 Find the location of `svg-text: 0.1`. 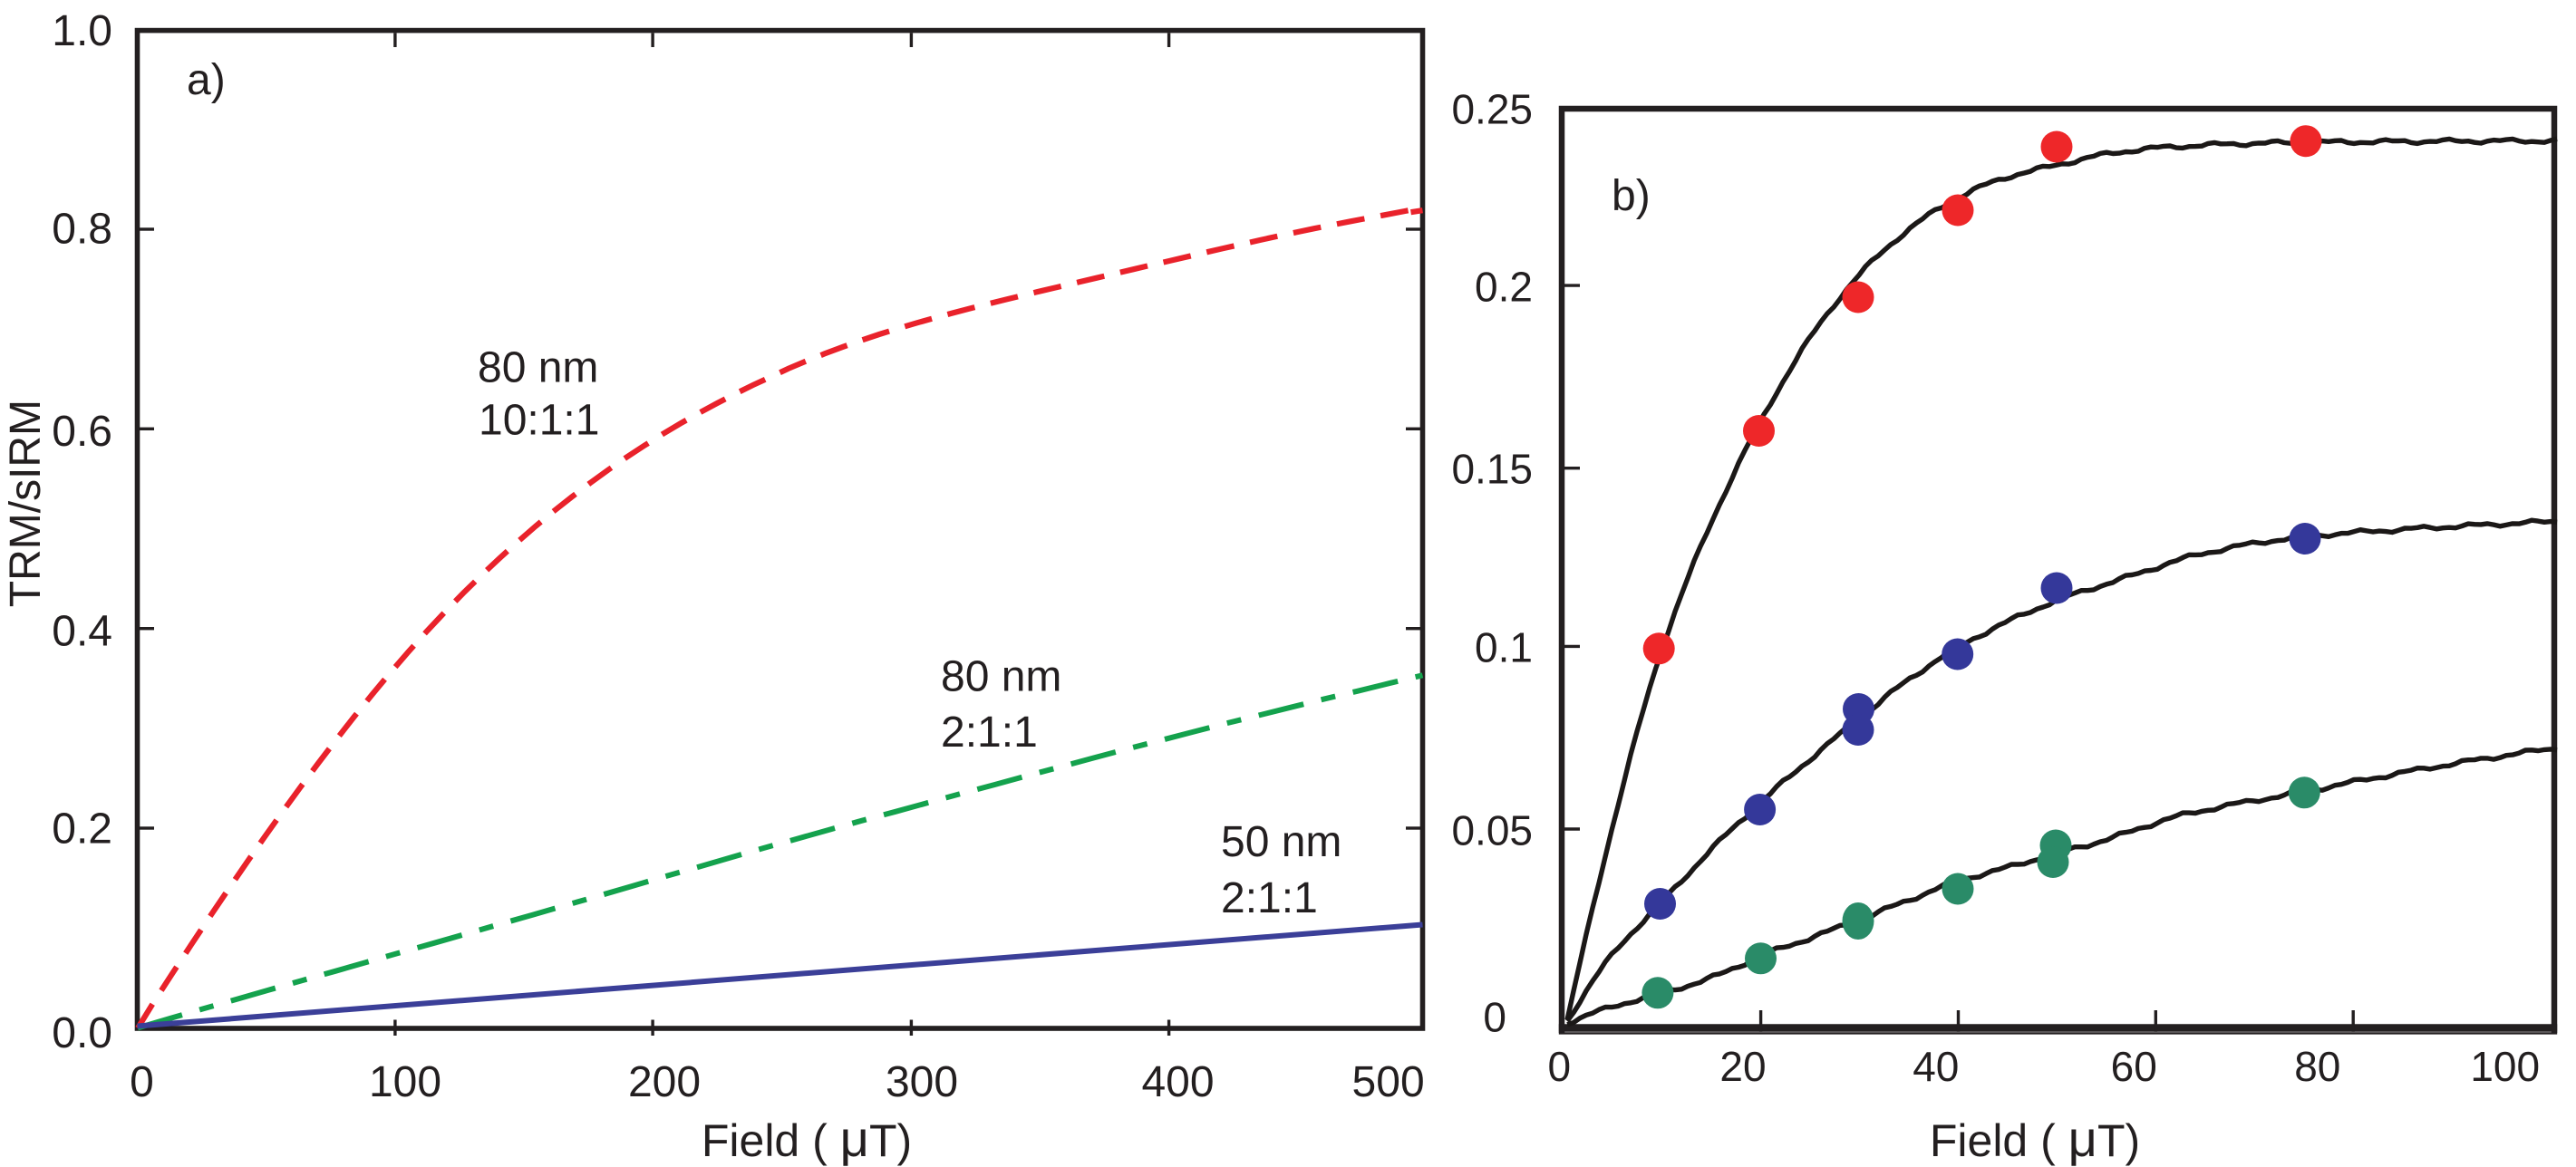

svg-text: 0.1 is located at coordinates (1504, 647).